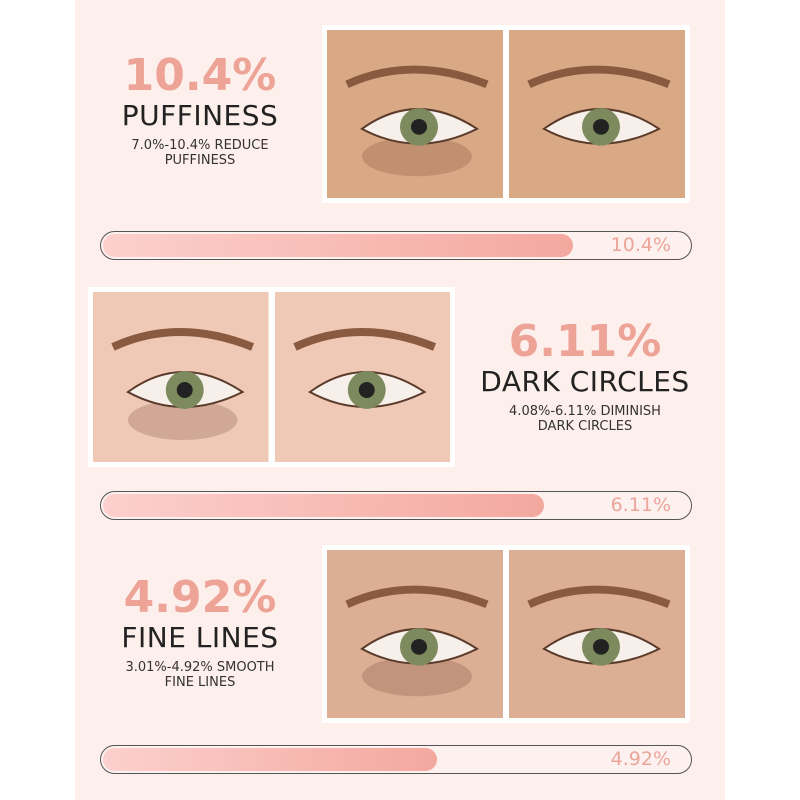  Describe the element at coordinates (585, 381) in the screenshot. I see `section-title: DARK CIRCLES` at that location.